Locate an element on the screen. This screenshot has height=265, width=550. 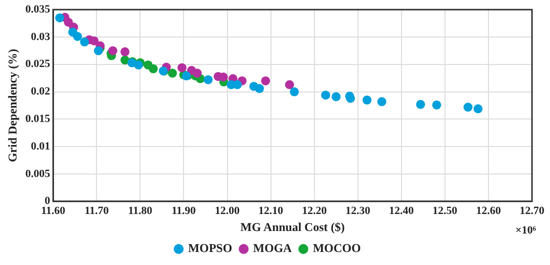
y-tick-label: 0.005 is located at coordinates (38, 174).